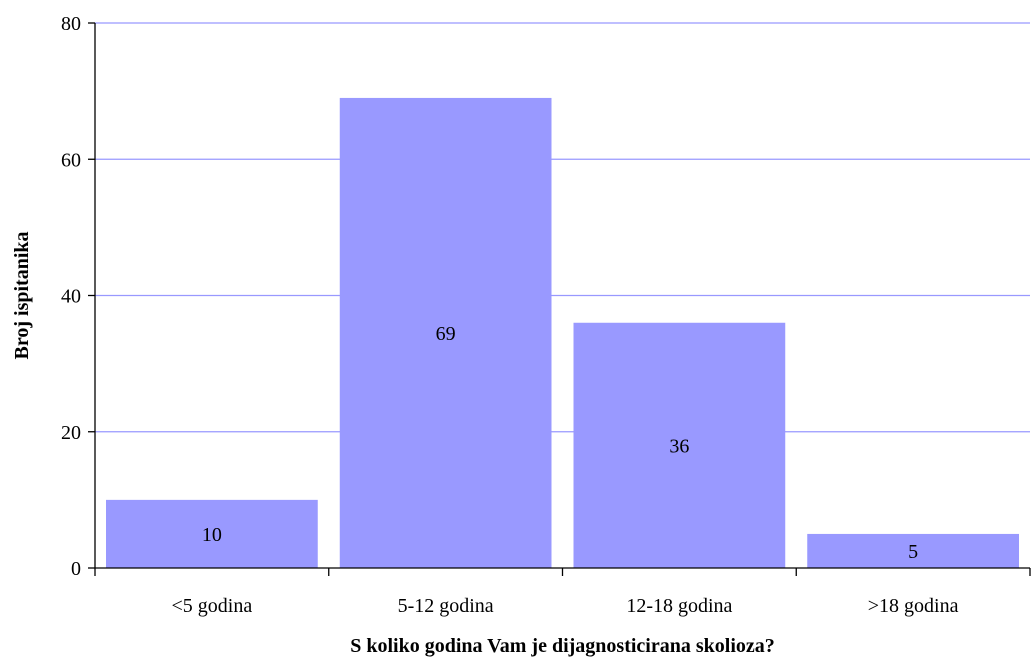 The width and height of the screenshot is (1032, 671). Describe the element at coordinates (679, 606) in the screenshot. I see `x-tick-label: 12-18 godina` at that location.